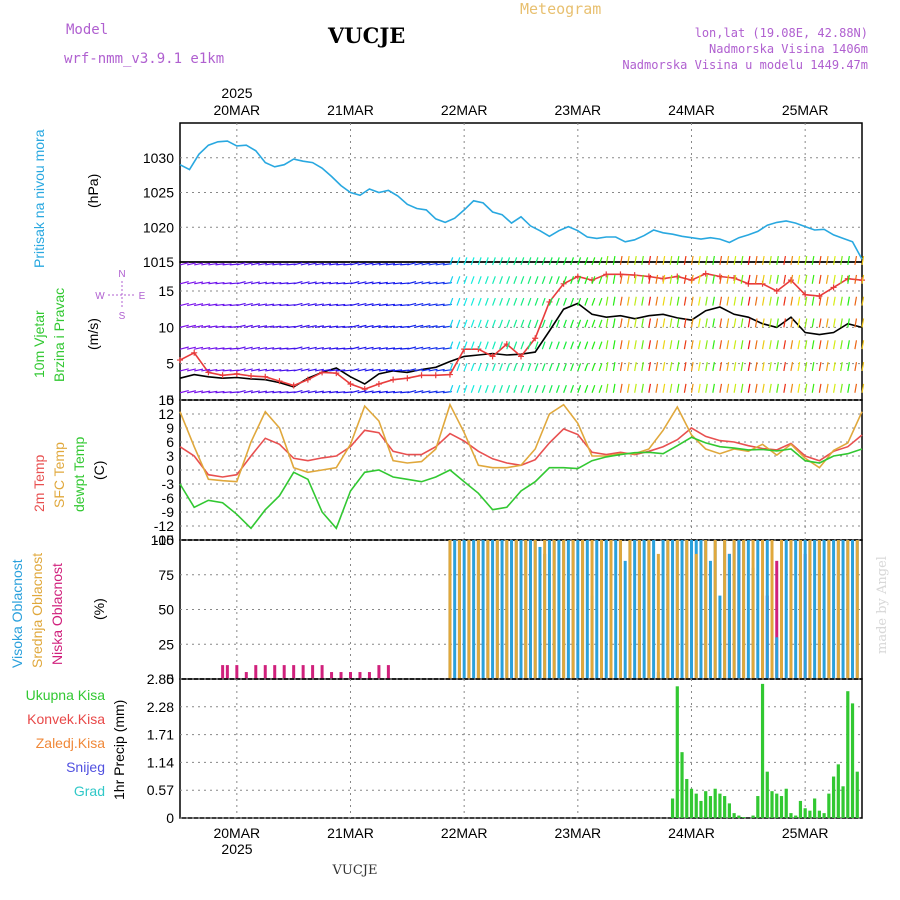 This screenshot has width=900, height=900. I want to click on y-tick-label: 6, so click(170, 442).